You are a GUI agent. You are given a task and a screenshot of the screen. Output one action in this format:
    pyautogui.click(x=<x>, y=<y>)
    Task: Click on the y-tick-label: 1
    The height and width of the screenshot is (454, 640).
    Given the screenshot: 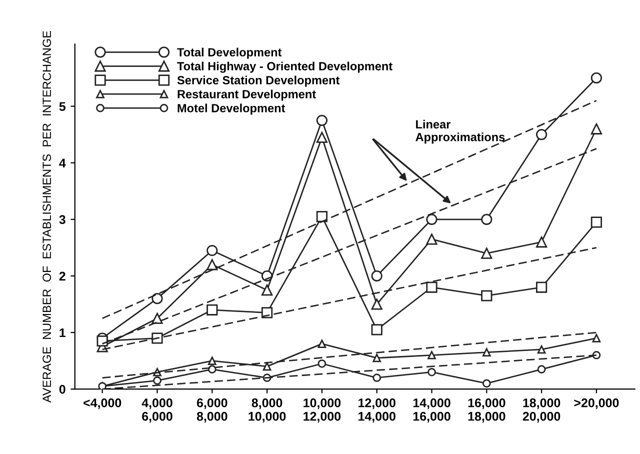 What is the action you would take?
    pyautogui.click(x=63, y=333)
    